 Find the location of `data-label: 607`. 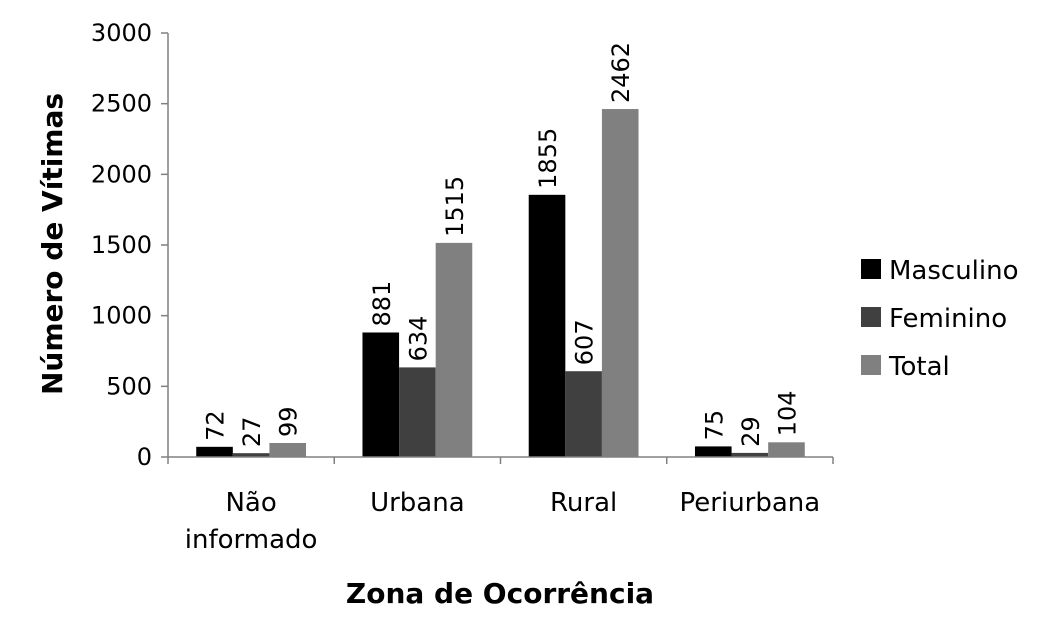

data-label: 607 is located at coordinates (585, 342).